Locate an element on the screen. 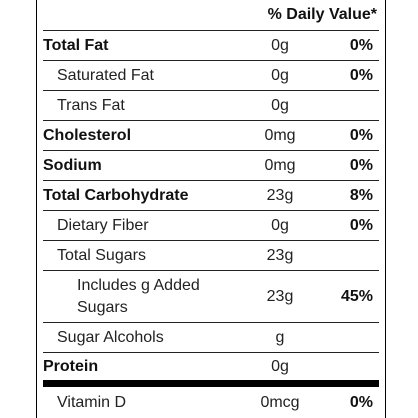 The height and width of the screenshot is (418, 418). nutrient-row-protein: Protein 0g is located at coordinates (211, 366).